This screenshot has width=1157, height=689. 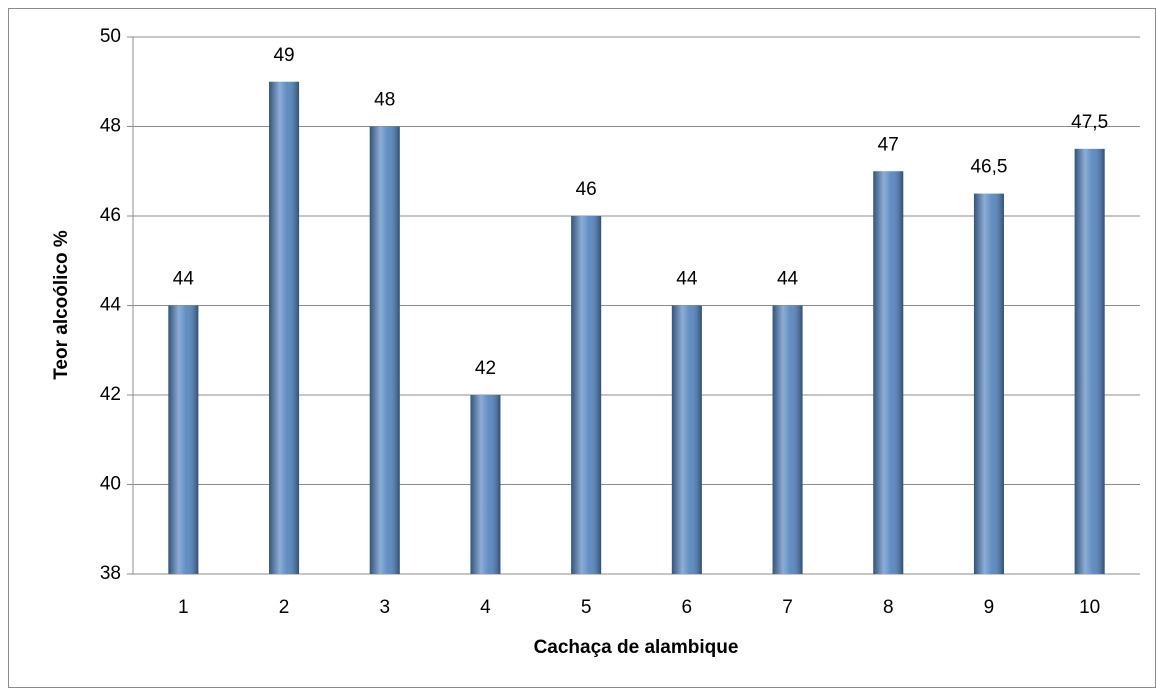 What do you see at coordinates (110, 126) in the screenshot?
I see `y-tick-label: 48` at bounding box center [110, 126].